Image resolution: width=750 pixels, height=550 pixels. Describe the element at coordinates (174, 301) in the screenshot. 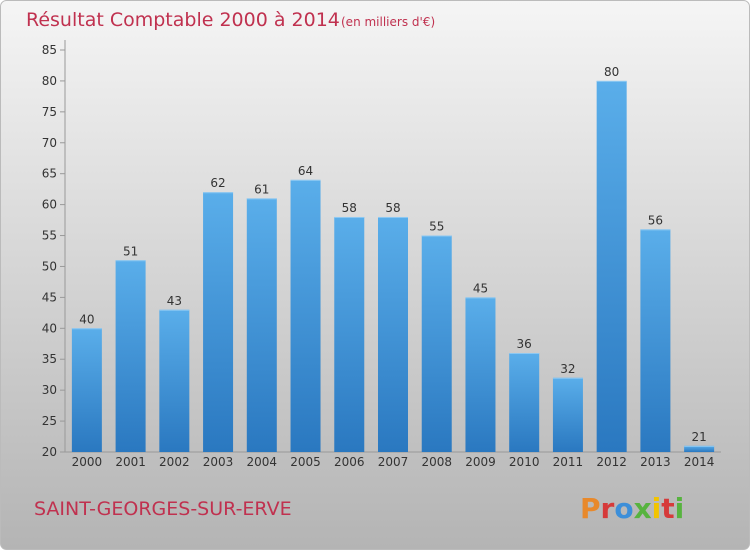

I see `bar-value-label: 43` at that location.